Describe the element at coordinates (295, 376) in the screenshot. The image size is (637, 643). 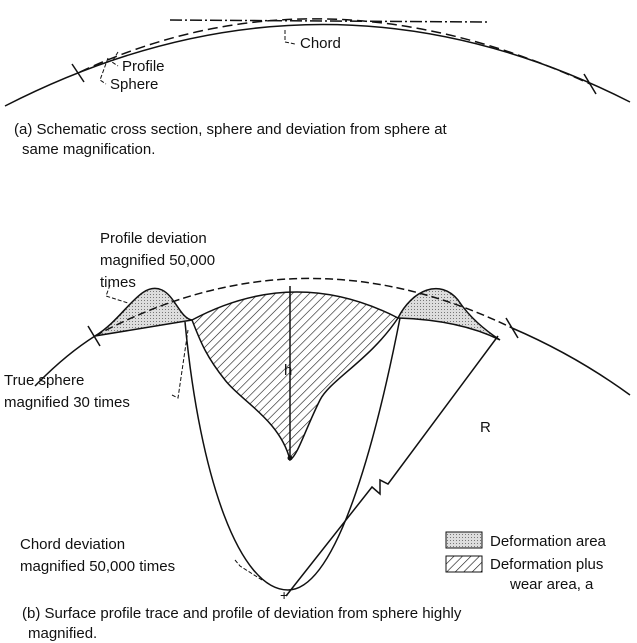
I see `hatched-area` at that location.